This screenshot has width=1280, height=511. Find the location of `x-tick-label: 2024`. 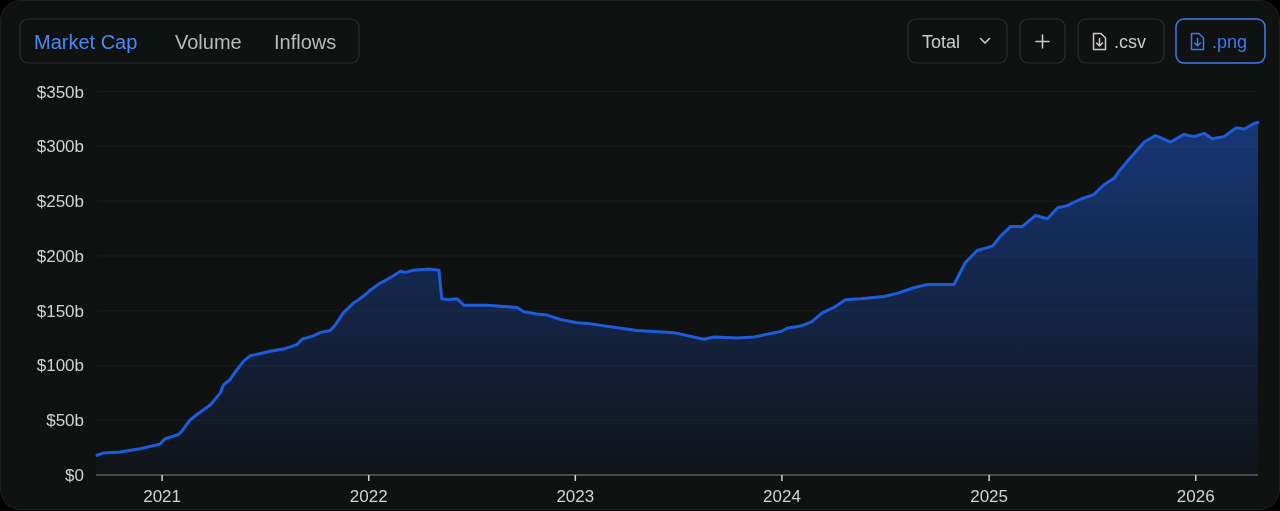

x-tick-label: 2024 is located at coordinates (782, 496).